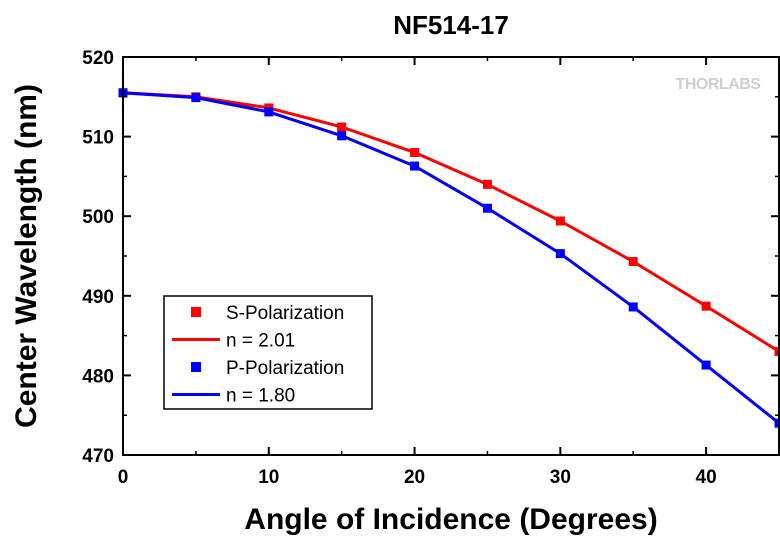 This screenshot has height=538, width=780. I want to click on x-tick-label: 20, so click(414, 477).